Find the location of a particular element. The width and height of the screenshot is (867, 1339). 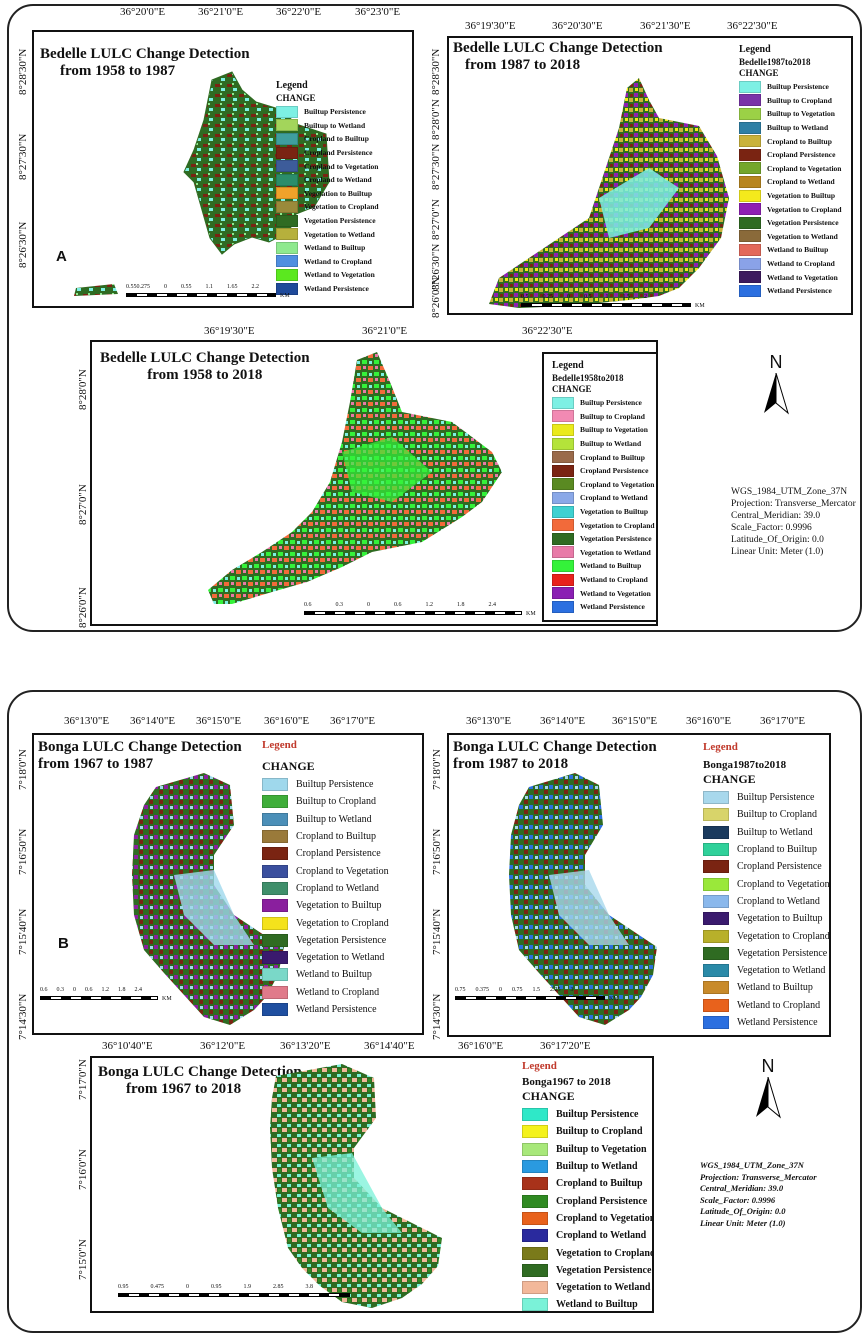

legend-item: Vegetation to Cropland is located at coordinates (327, 207).